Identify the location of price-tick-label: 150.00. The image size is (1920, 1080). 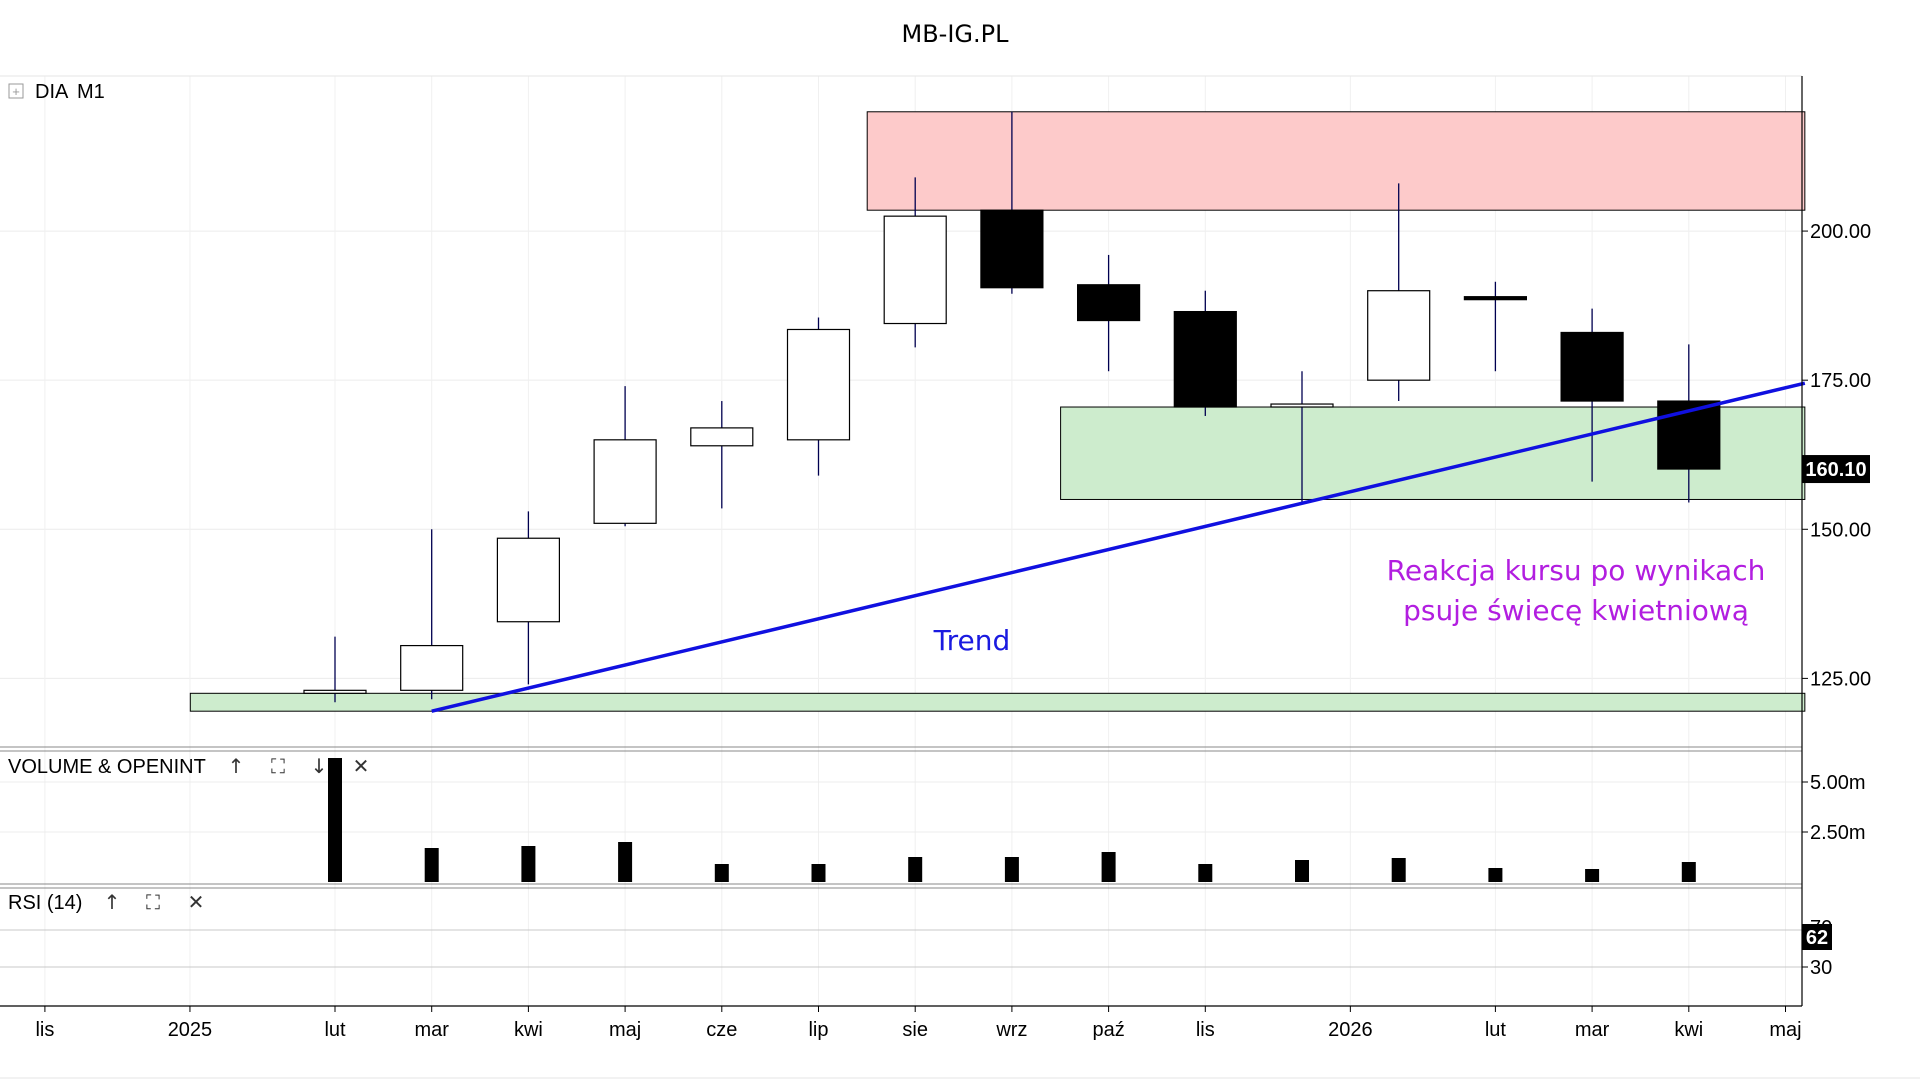
(1840, 530).